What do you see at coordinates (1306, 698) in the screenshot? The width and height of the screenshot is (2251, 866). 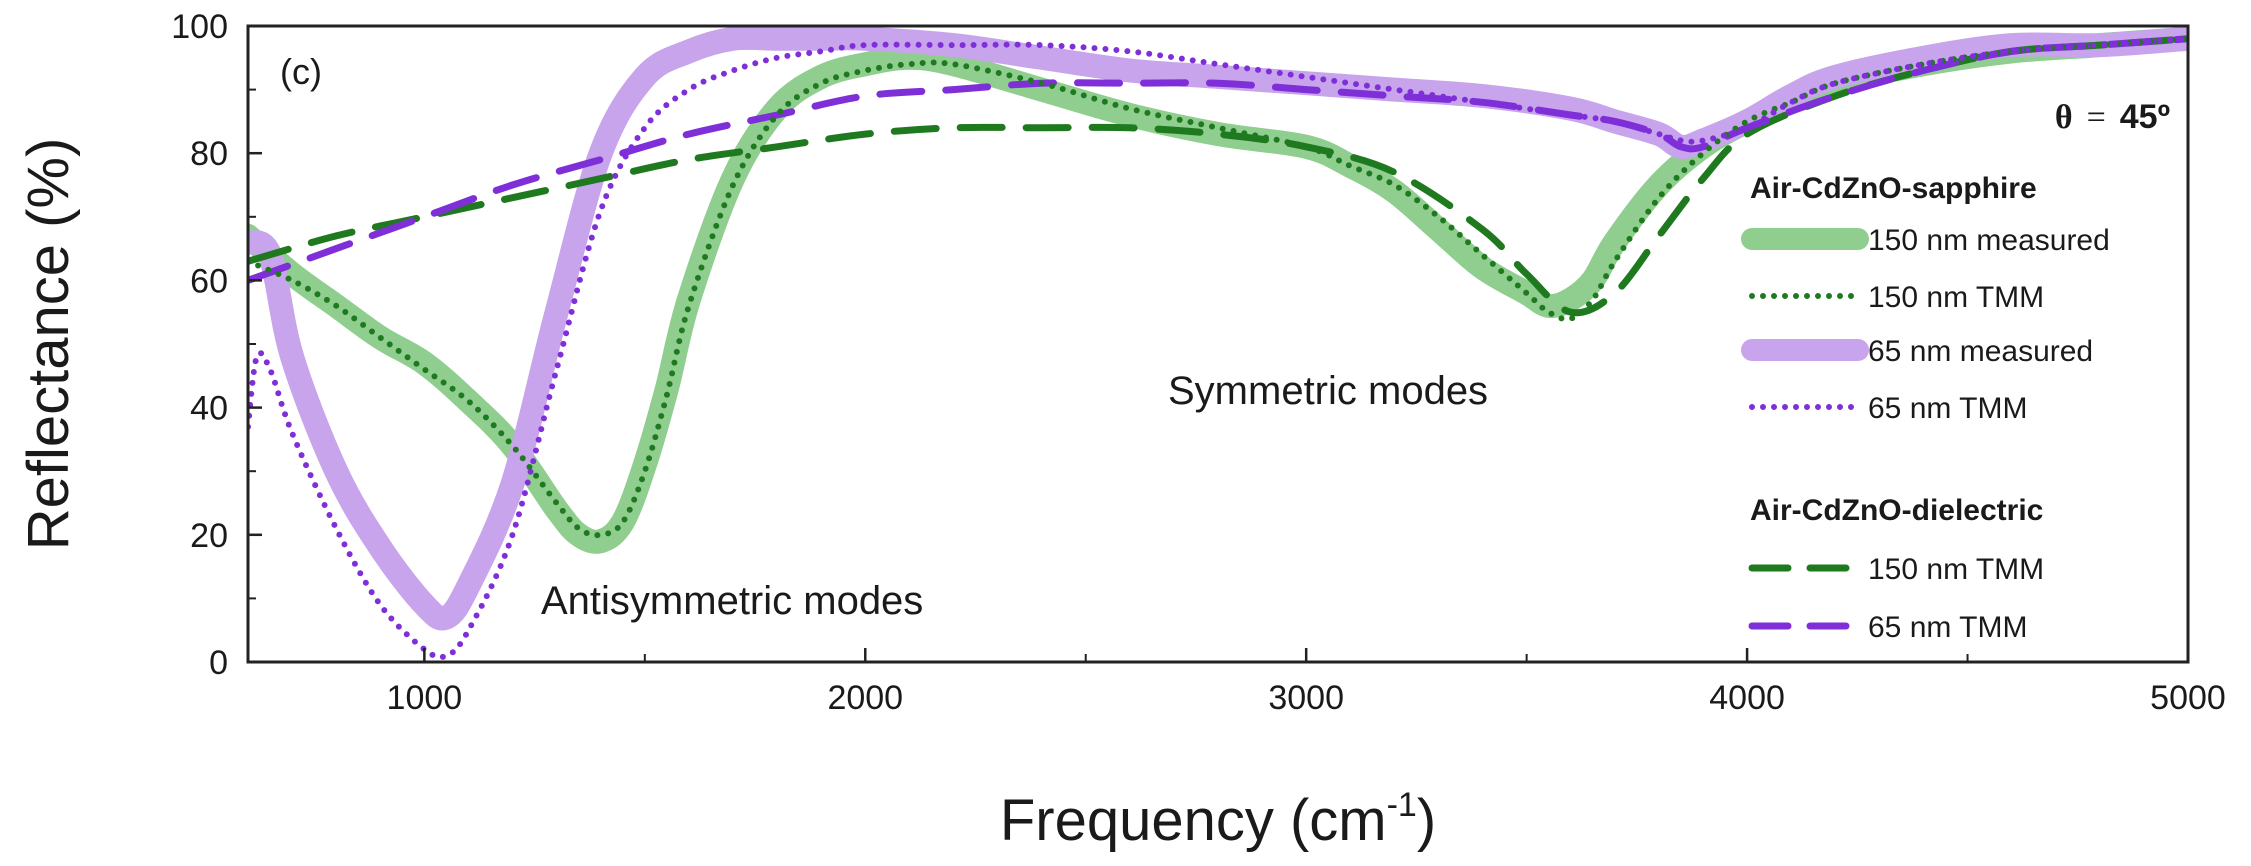 I see `x-tick-label: 3000` at bounding box center [1306, 698].